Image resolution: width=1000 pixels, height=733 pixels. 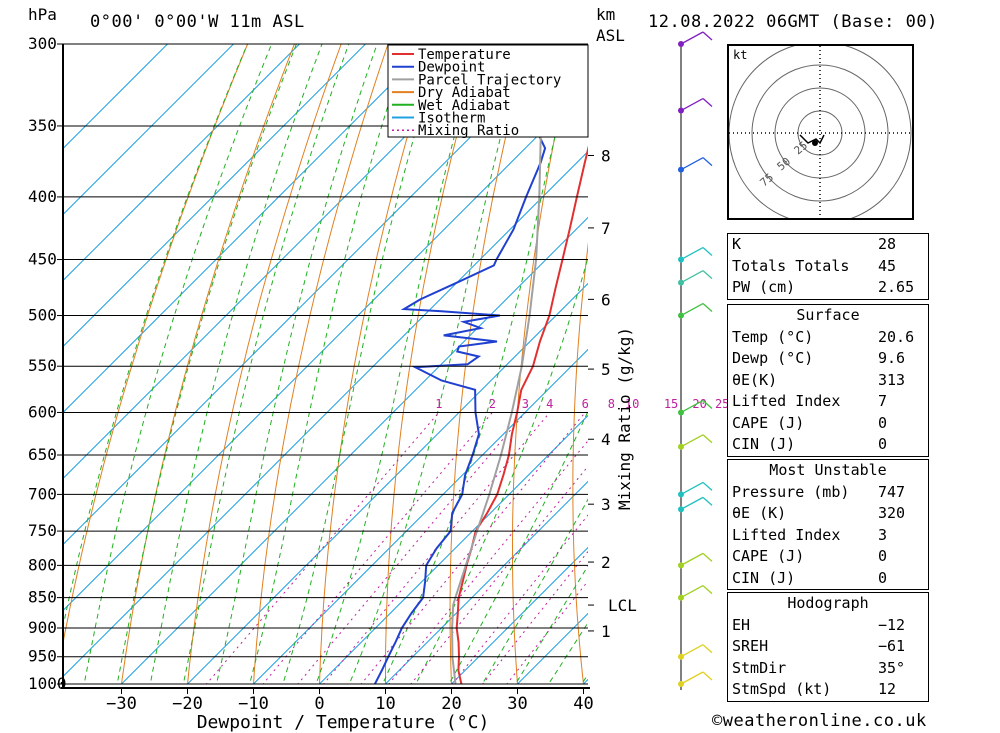 I want to click on param-value: 3, so click(x=883, y=534).